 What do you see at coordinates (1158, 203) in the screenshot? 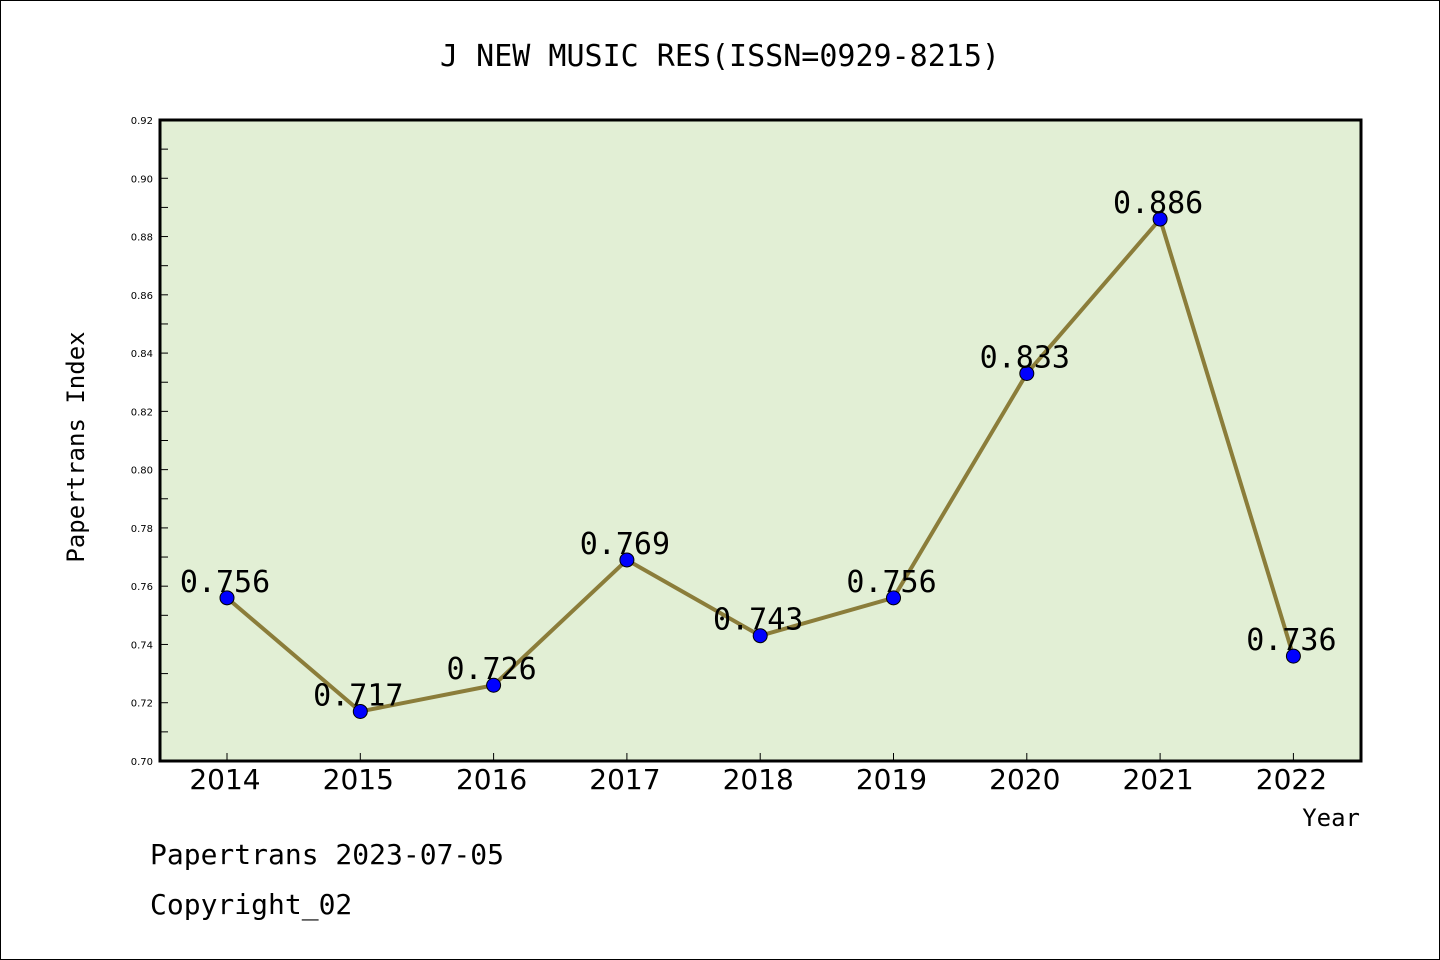
I see `data-label: 0.886` at bounding box center [1158, 203].